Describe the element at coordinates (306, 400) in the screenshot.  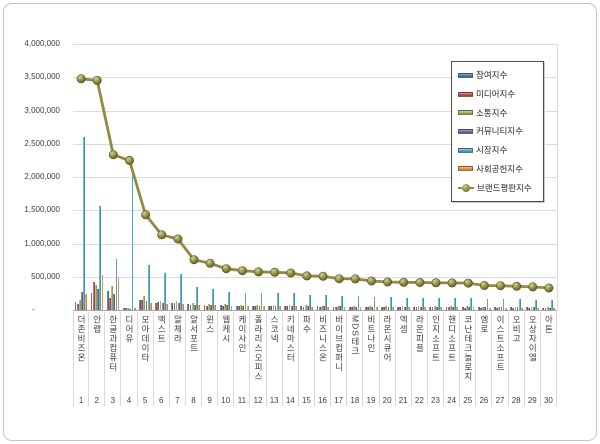
I see `category-rank-label: 15` at that location.